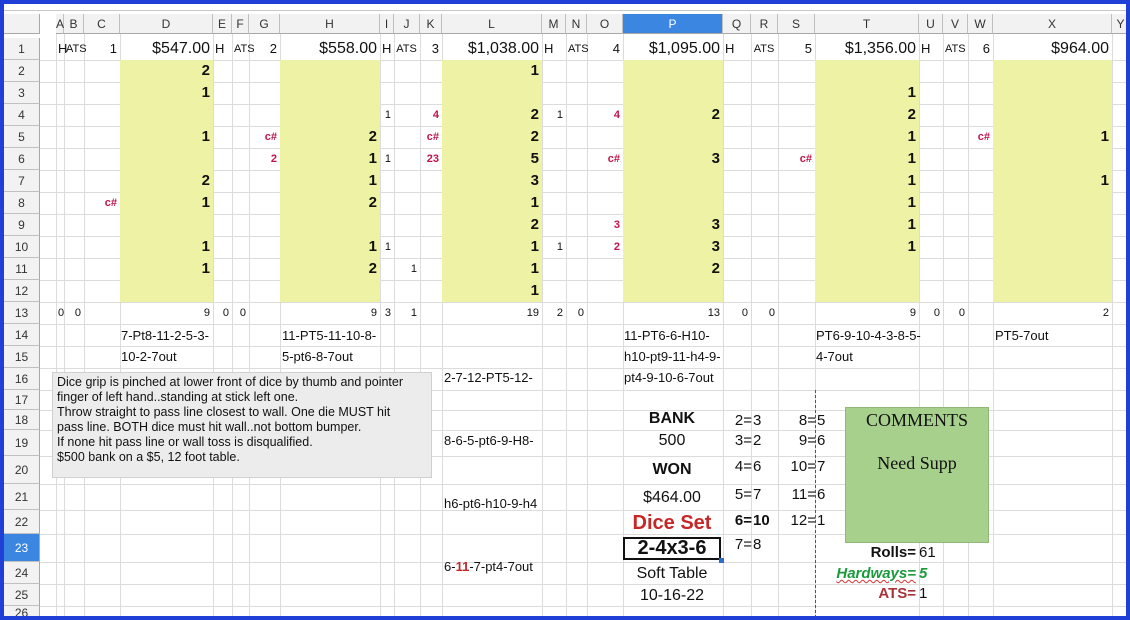 Image resolution: width=1130 pixels, height=620 pixels. What do you see at coordinates (22, 159) in the screenshot?
I see `row-header-6: 6` at bounding box center [22, 159].